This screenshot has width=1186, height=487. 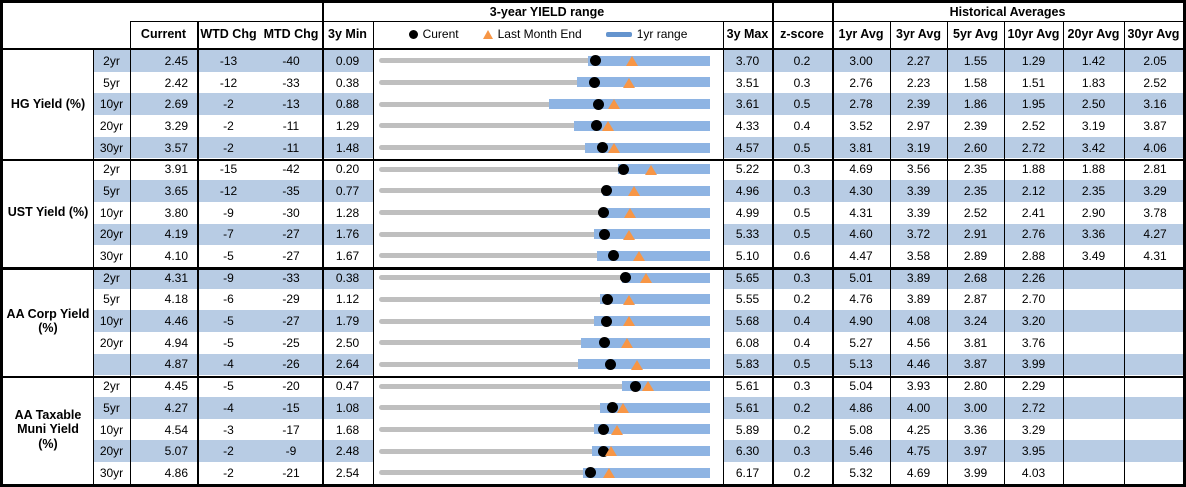 I want to click on legend-last-month-label: Last Month End, so click(x=539, y=34).